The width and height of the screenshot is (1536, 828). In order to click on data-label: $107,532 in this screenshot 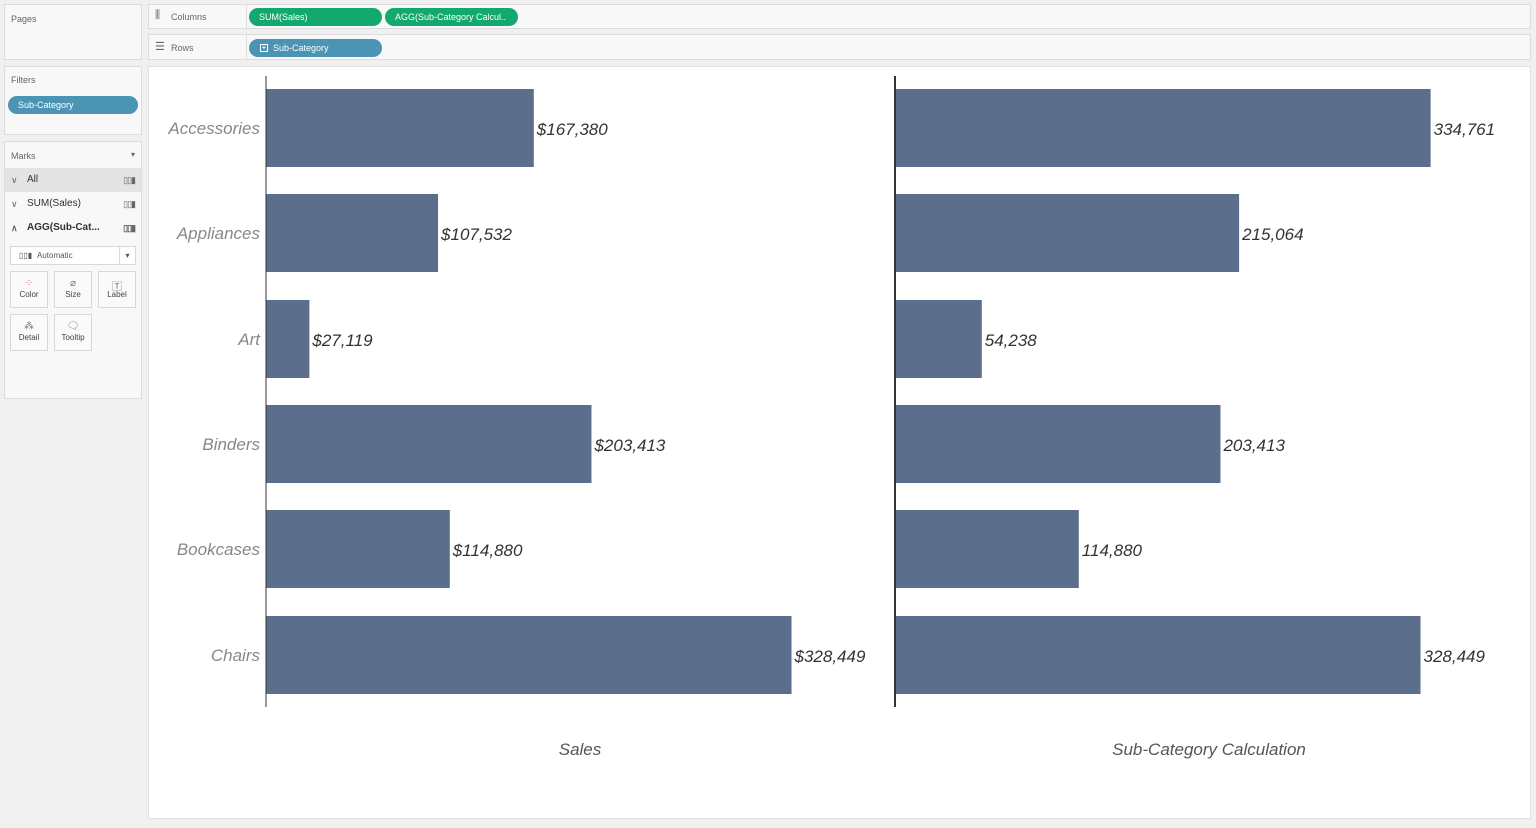, I will do `click(476, 234)`.